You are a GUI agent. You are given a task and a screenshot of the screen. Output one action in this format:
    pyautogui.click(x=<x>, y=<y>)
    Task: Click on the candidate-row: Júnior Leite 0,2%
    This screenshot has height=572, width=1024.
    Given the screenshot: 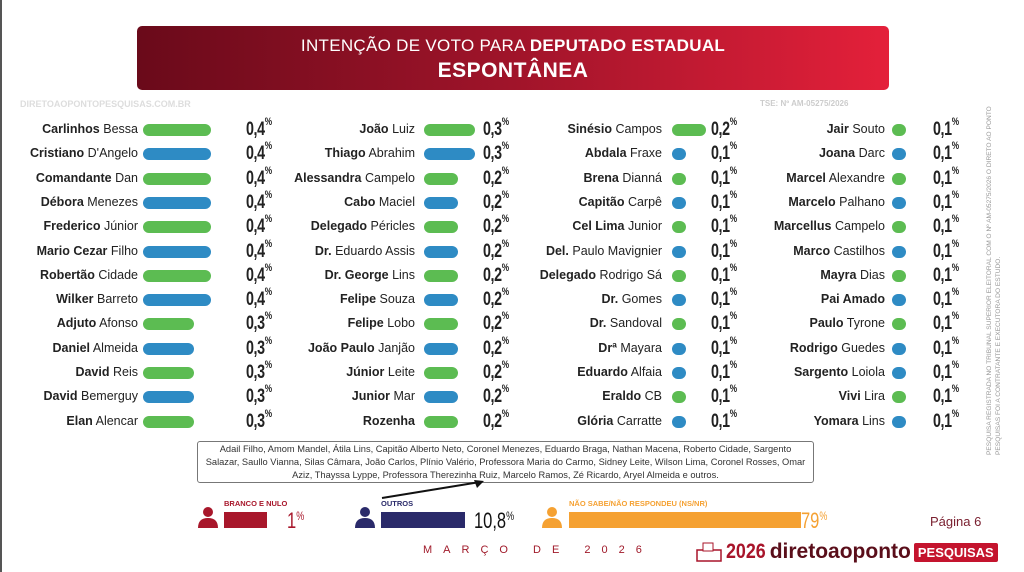 What is the action you would take?
    pyautogui.click(x=512, y=371)
    